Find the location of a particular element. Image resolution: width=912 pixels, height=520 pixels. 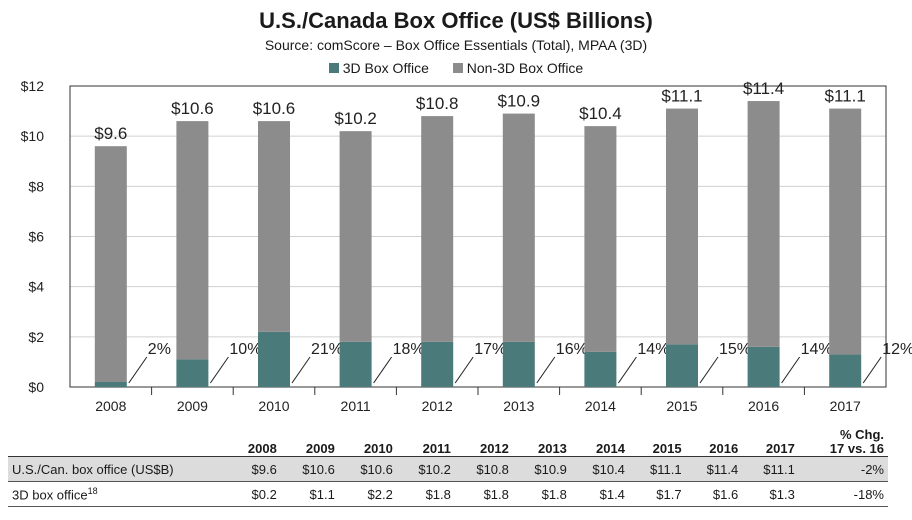

total-label: $10.4 is located at coordinates (600, 113).